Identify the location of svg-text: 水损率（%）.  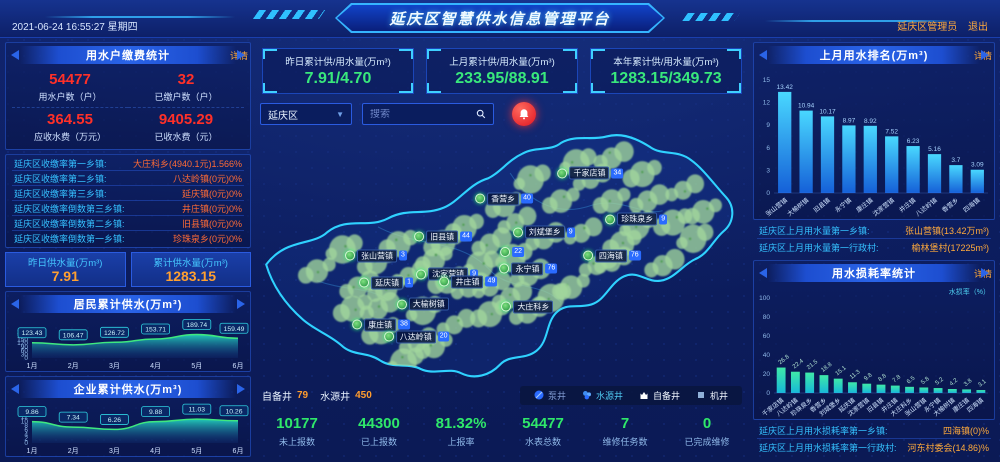
(969, 291).